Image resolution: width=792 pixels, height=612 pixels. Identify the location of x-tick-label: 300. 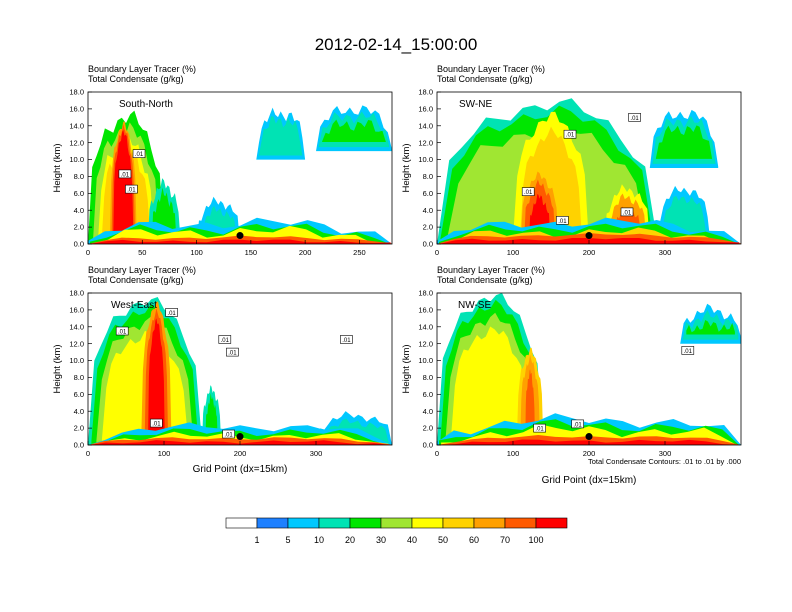
(665, 252).